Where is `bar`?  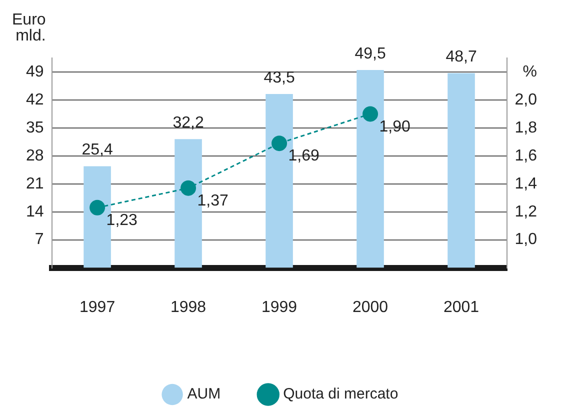
bar is located at coordinates (461, 170).